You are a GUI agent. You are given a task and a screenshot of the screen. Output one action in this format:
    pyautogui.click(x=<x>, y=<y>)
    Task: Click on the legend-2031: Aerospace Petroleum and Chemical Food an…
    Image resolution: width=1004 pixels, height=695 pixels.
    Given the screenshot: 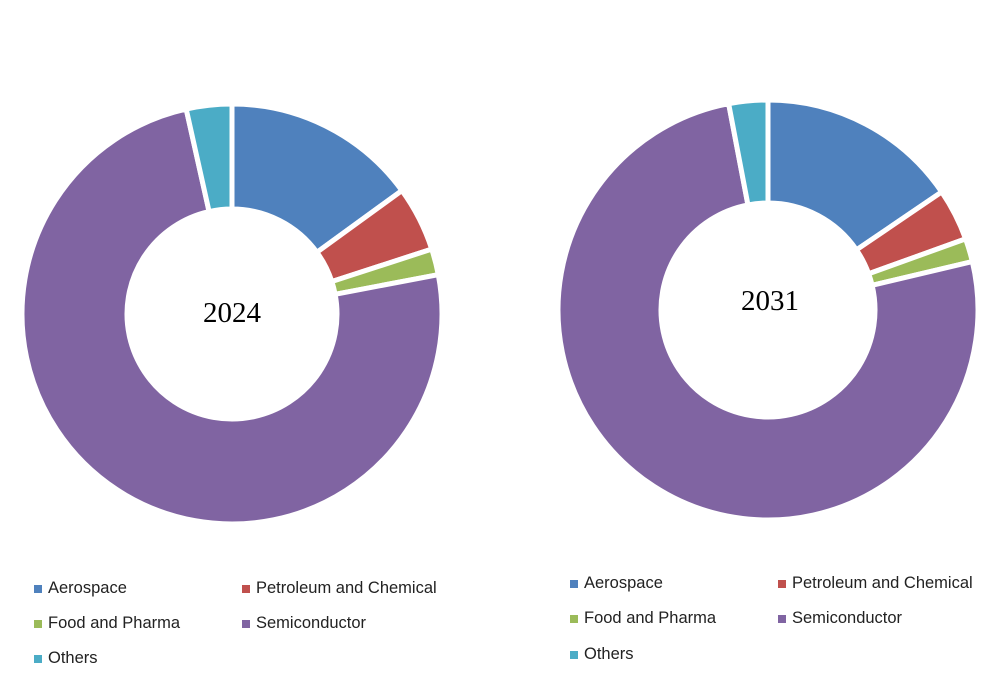 What is the action you would take?
    pyautogui.click(x=787, y=630)
    